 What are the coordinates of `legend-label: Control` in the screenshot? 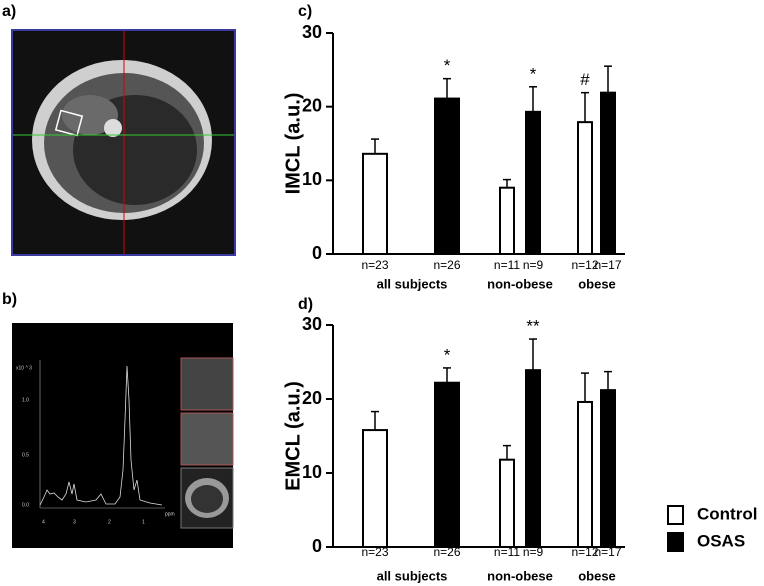 It's located at (727, 513).